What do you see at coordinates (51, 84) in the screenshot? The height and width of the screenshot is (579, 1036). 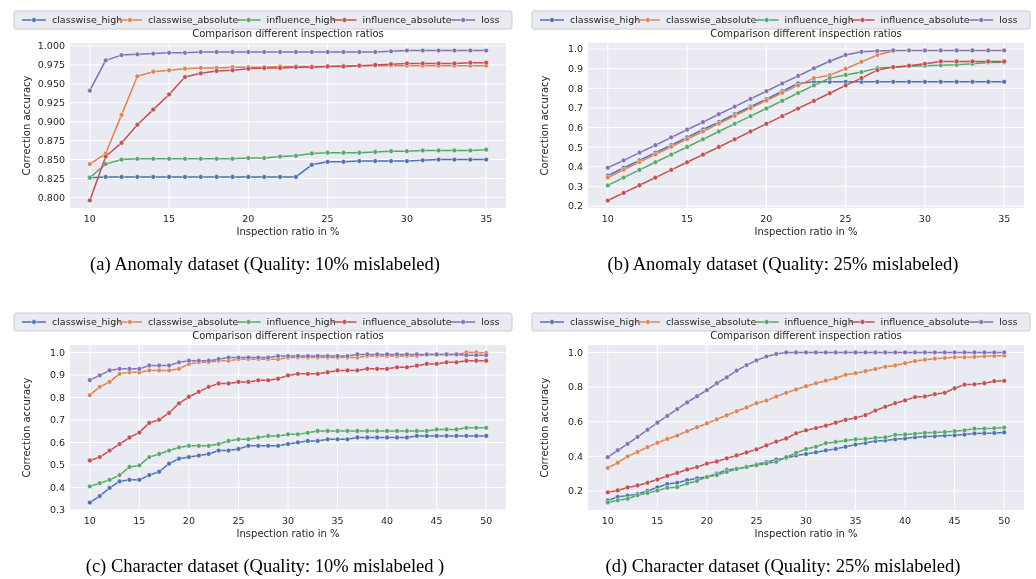 I see `y-tick-label: 0.950` at bounding box center [51, 84].